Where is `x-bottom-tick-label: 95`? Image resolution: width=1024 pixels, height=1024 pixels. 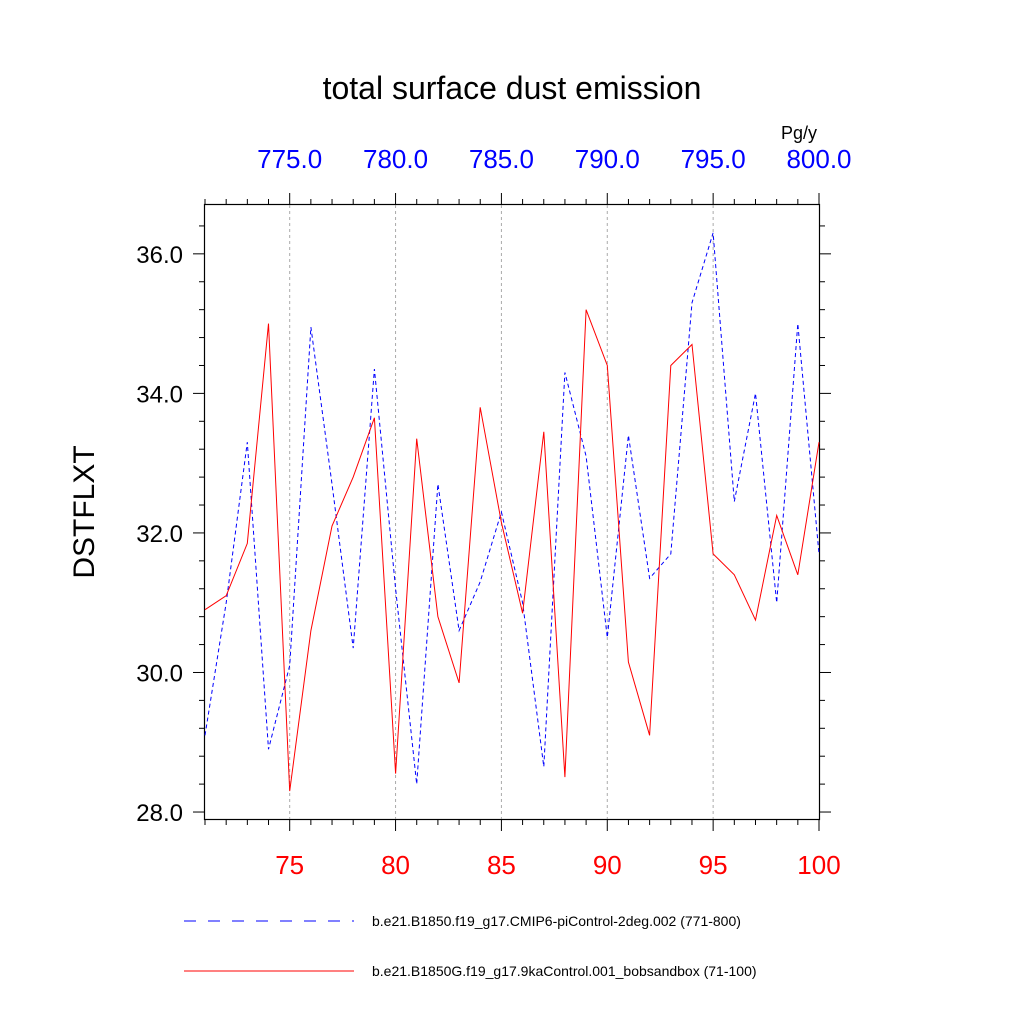 x-bottom-tick-label: 95 is located at coordinates (713, 865).